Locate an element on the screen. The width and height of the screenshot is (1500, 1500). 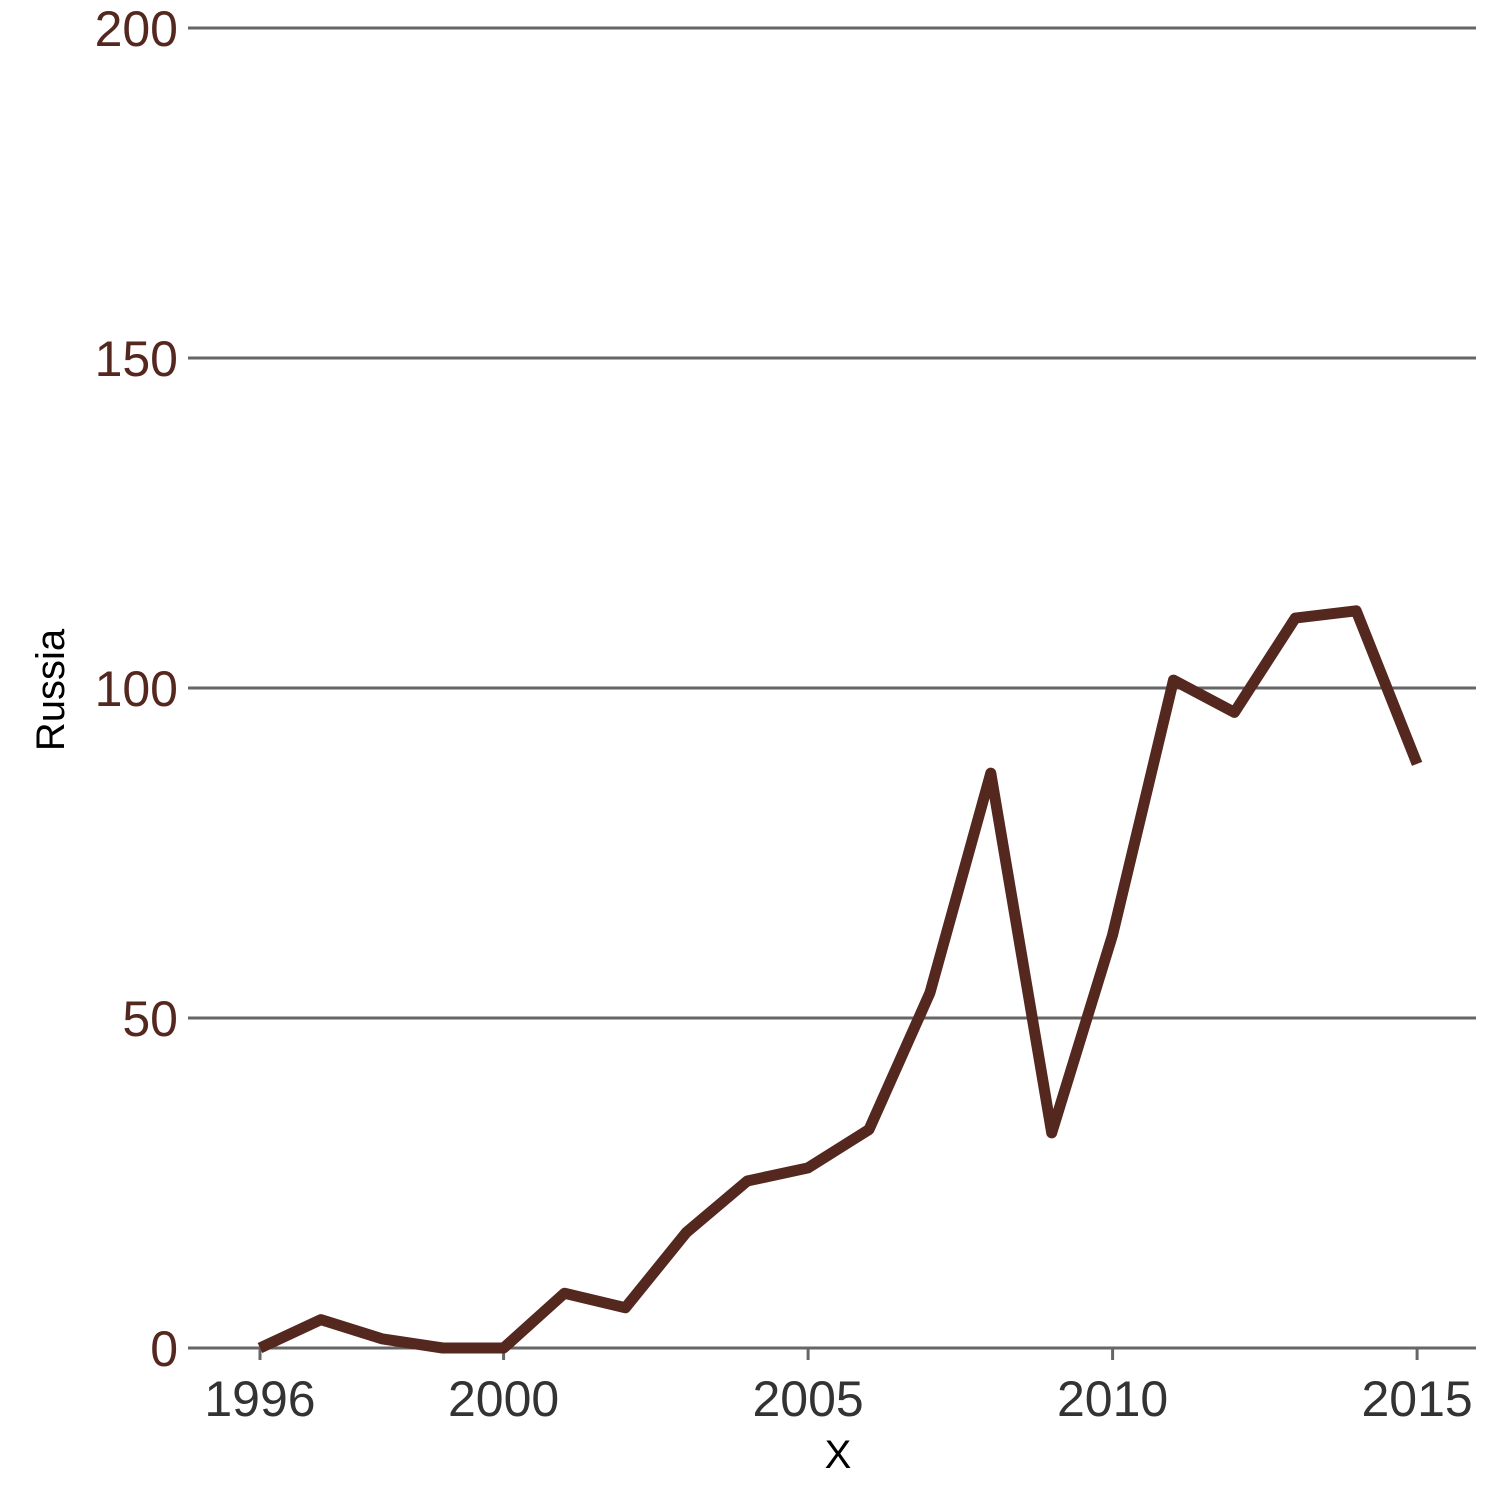
x-axis-title: X is located at coordinates (838, 1455).